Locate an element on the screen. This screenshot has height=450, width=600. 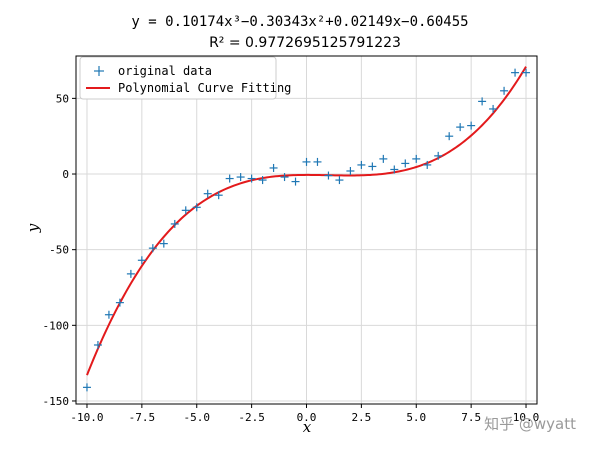
y-tick-label: -100 is located at coordinates (56, 325).